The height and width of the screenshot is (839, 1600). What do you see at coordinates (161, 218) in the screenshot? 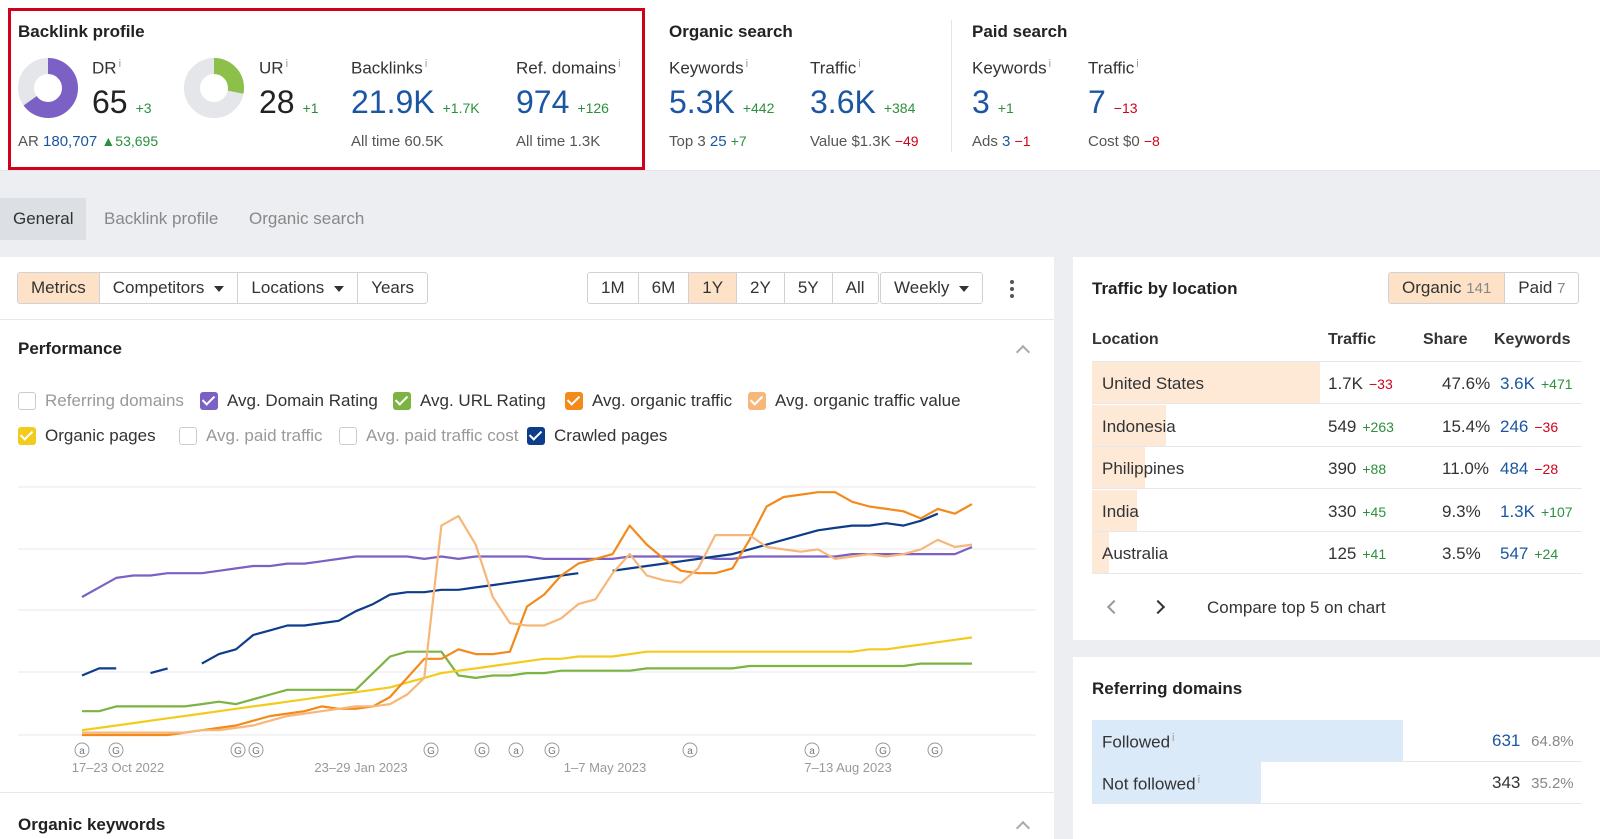
I see `tab-backlink-profile: Backlink profile` at bounding box center [161, 218].